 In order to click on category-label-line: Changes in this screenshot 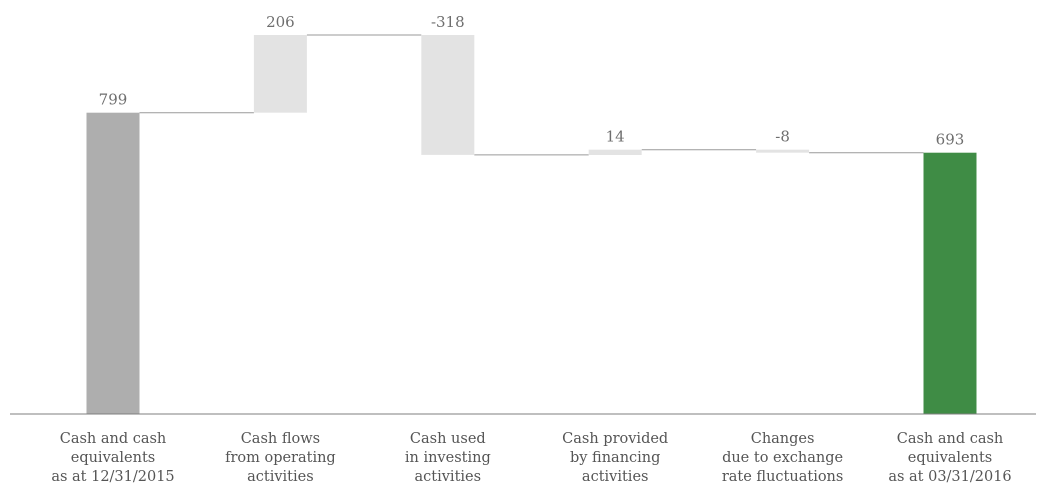, I will do `click(783, 439)`.